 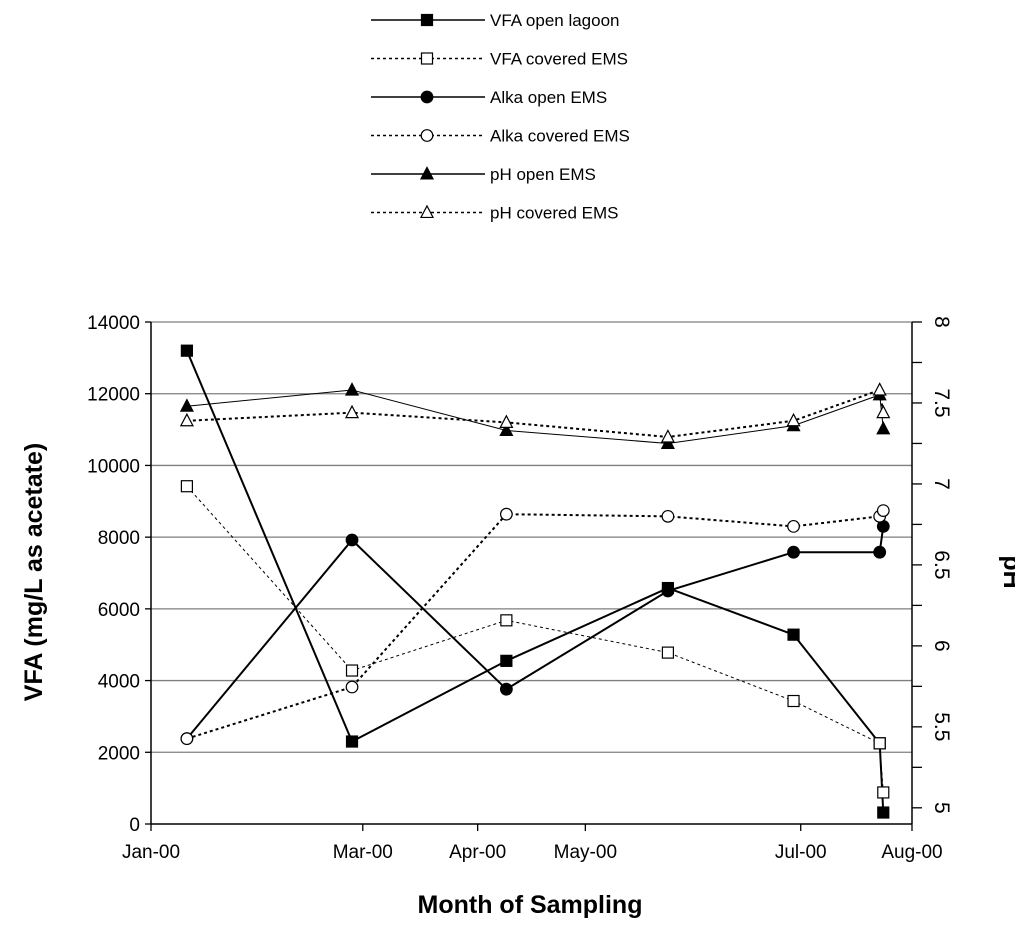 What do you see at coordinates (548, 97) in the screenshot?
I see `legend-label: Alka open EMS` at bounding box center [548, 97].